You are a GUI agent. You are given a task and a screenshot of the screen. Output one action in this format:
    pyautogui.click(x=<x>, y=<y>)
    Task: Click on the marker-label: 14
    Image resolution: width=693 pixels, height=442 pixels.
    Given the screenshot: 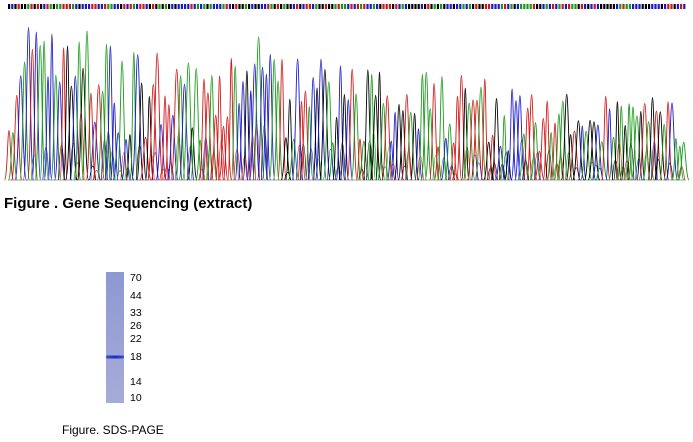 What is the action you would take?
    pyautogui.click(x=136, y=382)
    